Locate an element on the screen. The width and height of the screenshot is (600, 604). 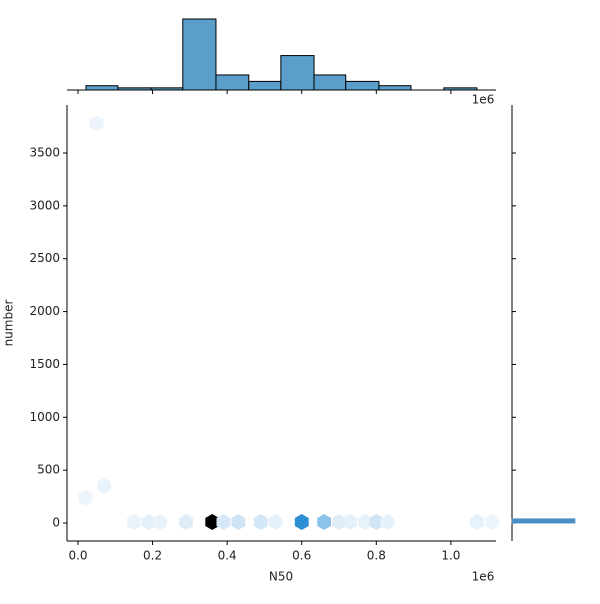
x-tick-label: 1.0 is located at coordinates (450, 556).